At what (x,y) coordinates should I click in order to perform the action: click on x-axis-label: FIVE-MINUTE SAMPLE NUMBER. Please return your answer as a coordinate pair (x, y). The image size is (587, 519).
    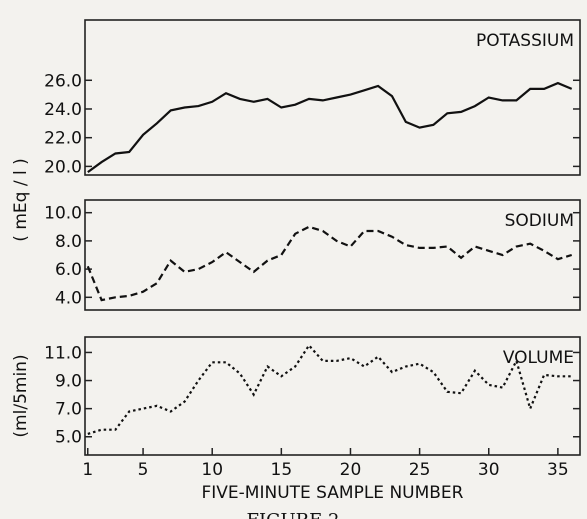
    Looking at the image, I should click on (333, 493).